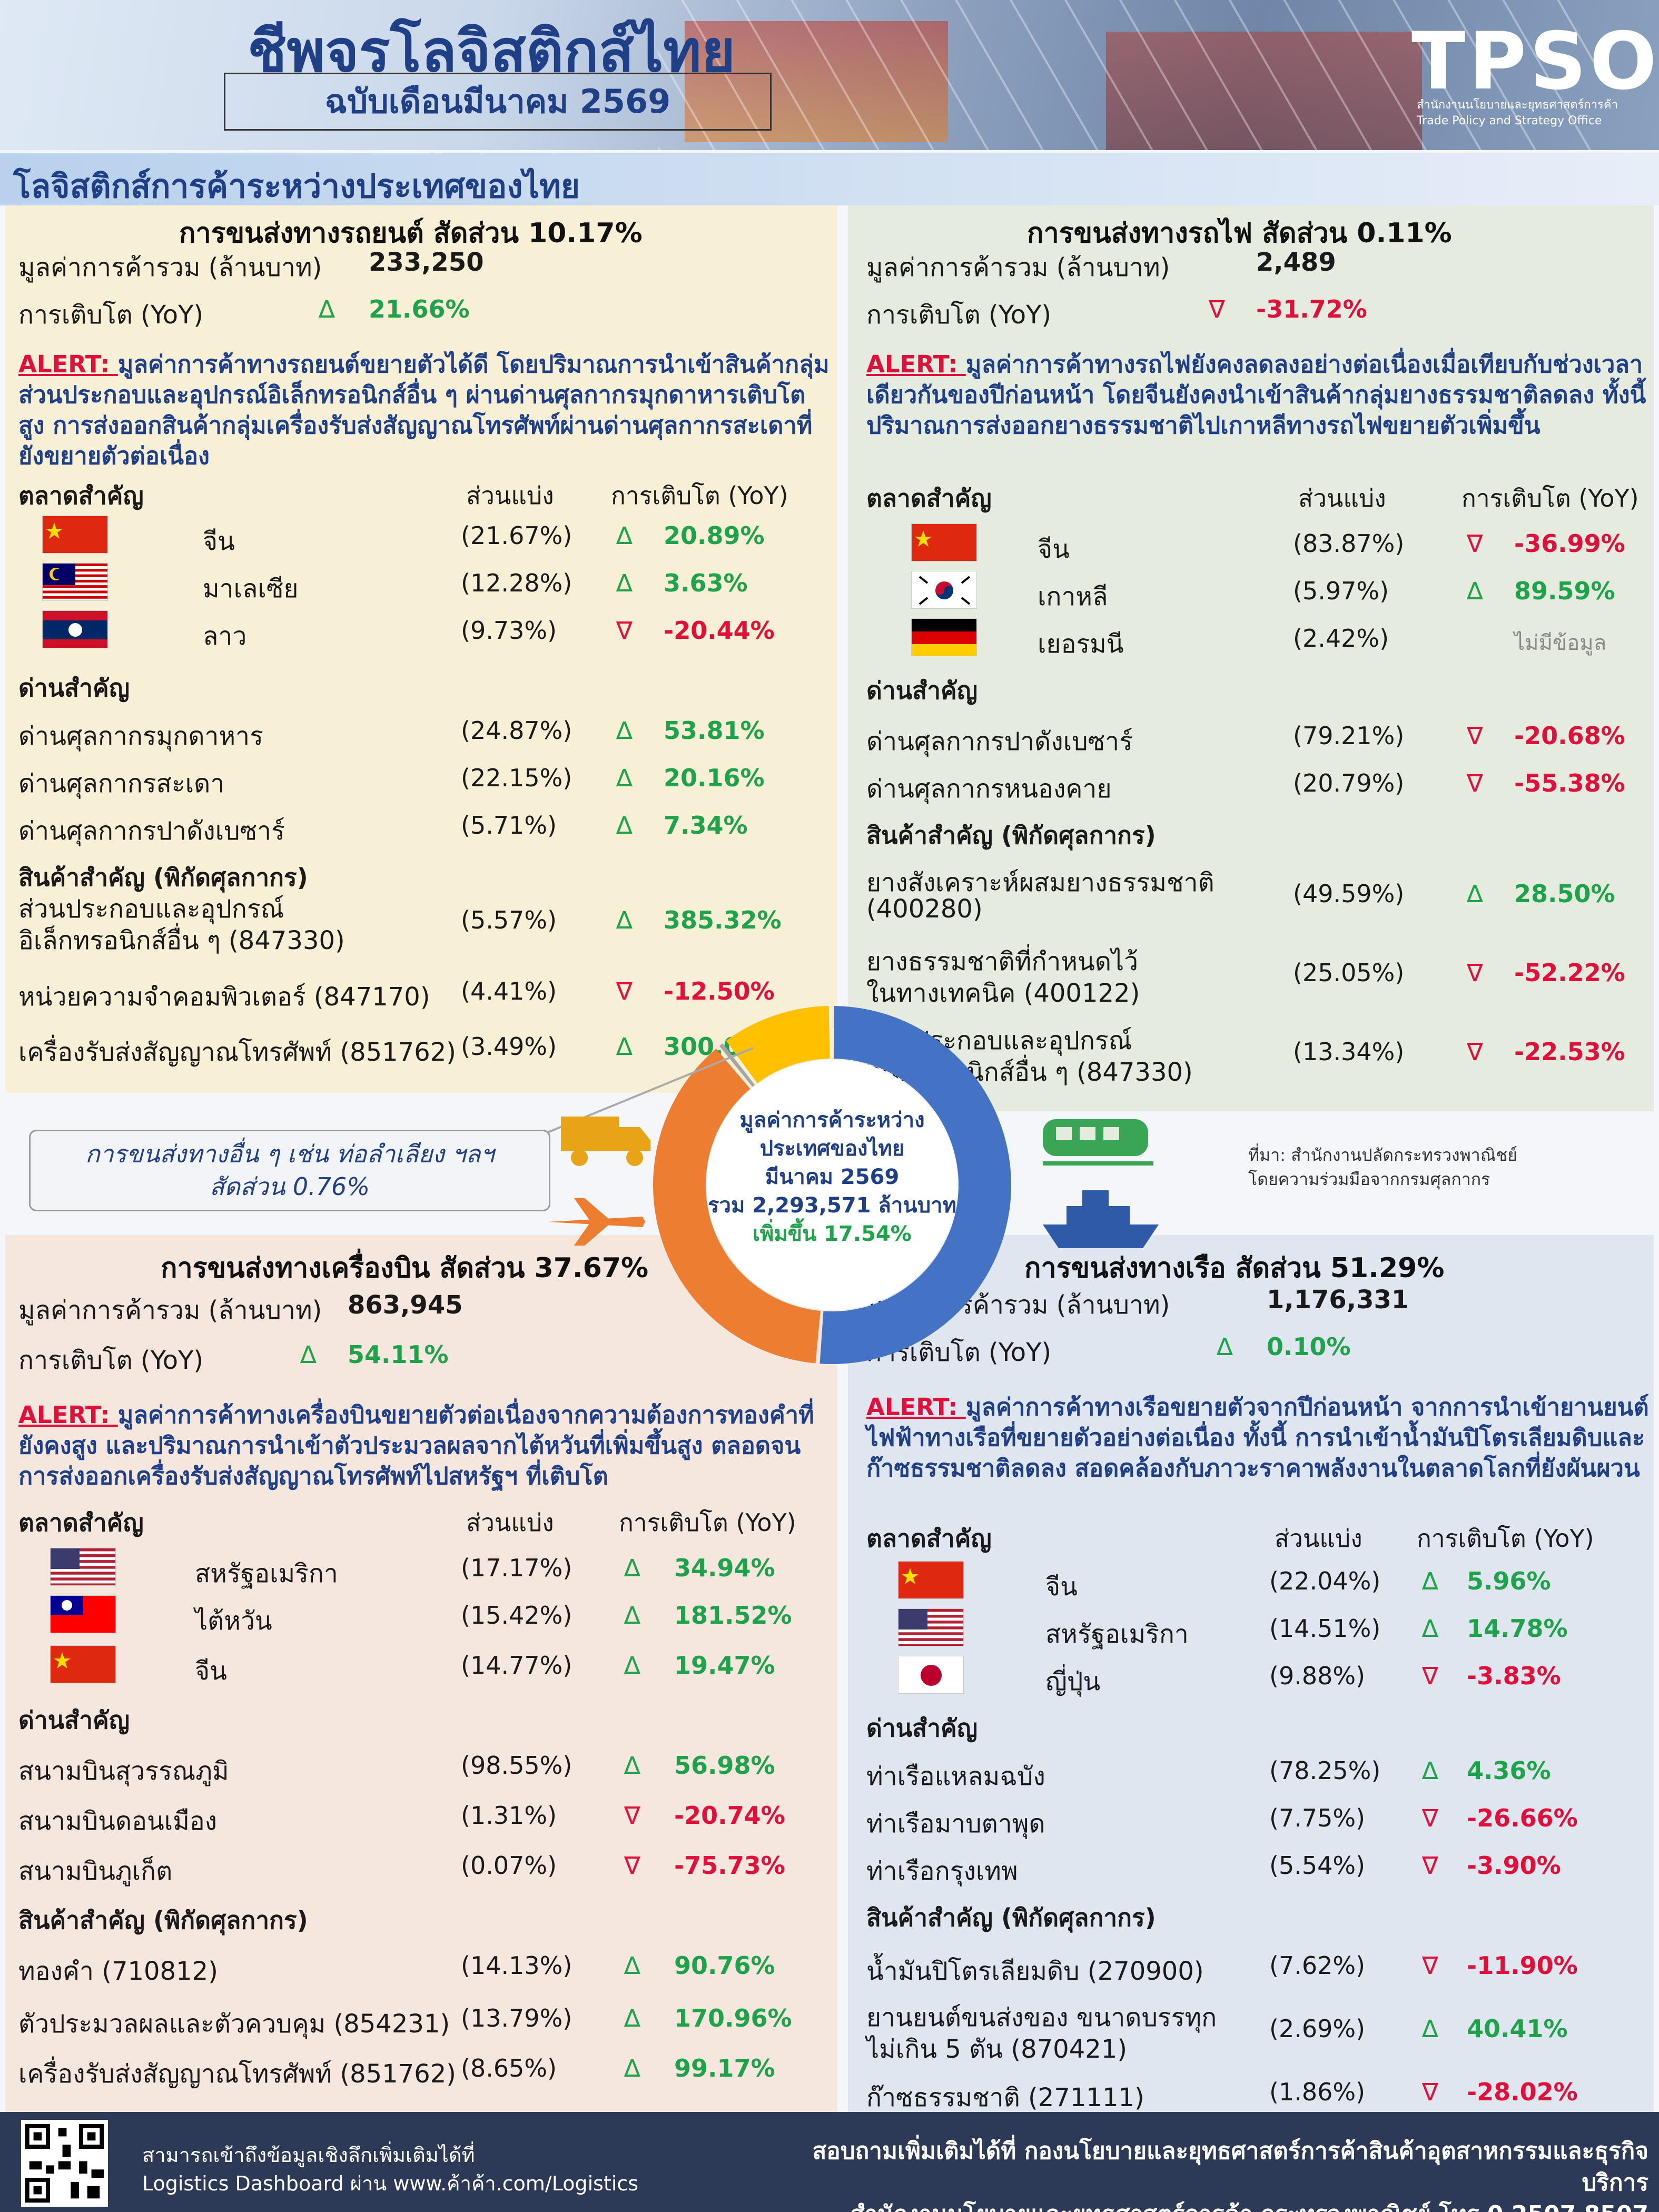  Describe the element at coordinates (426, 262) in the screenshot. I see `road-total-value: 233,250` at that location.